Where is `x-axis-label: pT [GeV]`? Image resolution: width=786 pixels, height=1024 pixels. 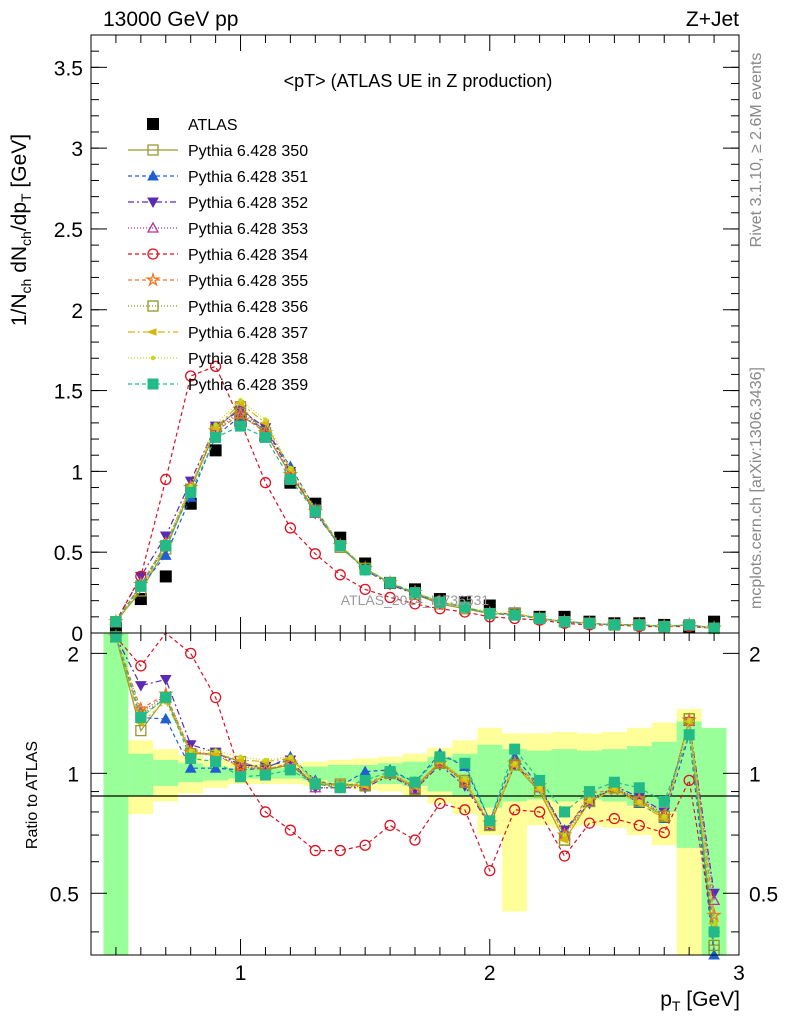
x-axis-label: pT [GeV] is located at coordinates (700, 1001).